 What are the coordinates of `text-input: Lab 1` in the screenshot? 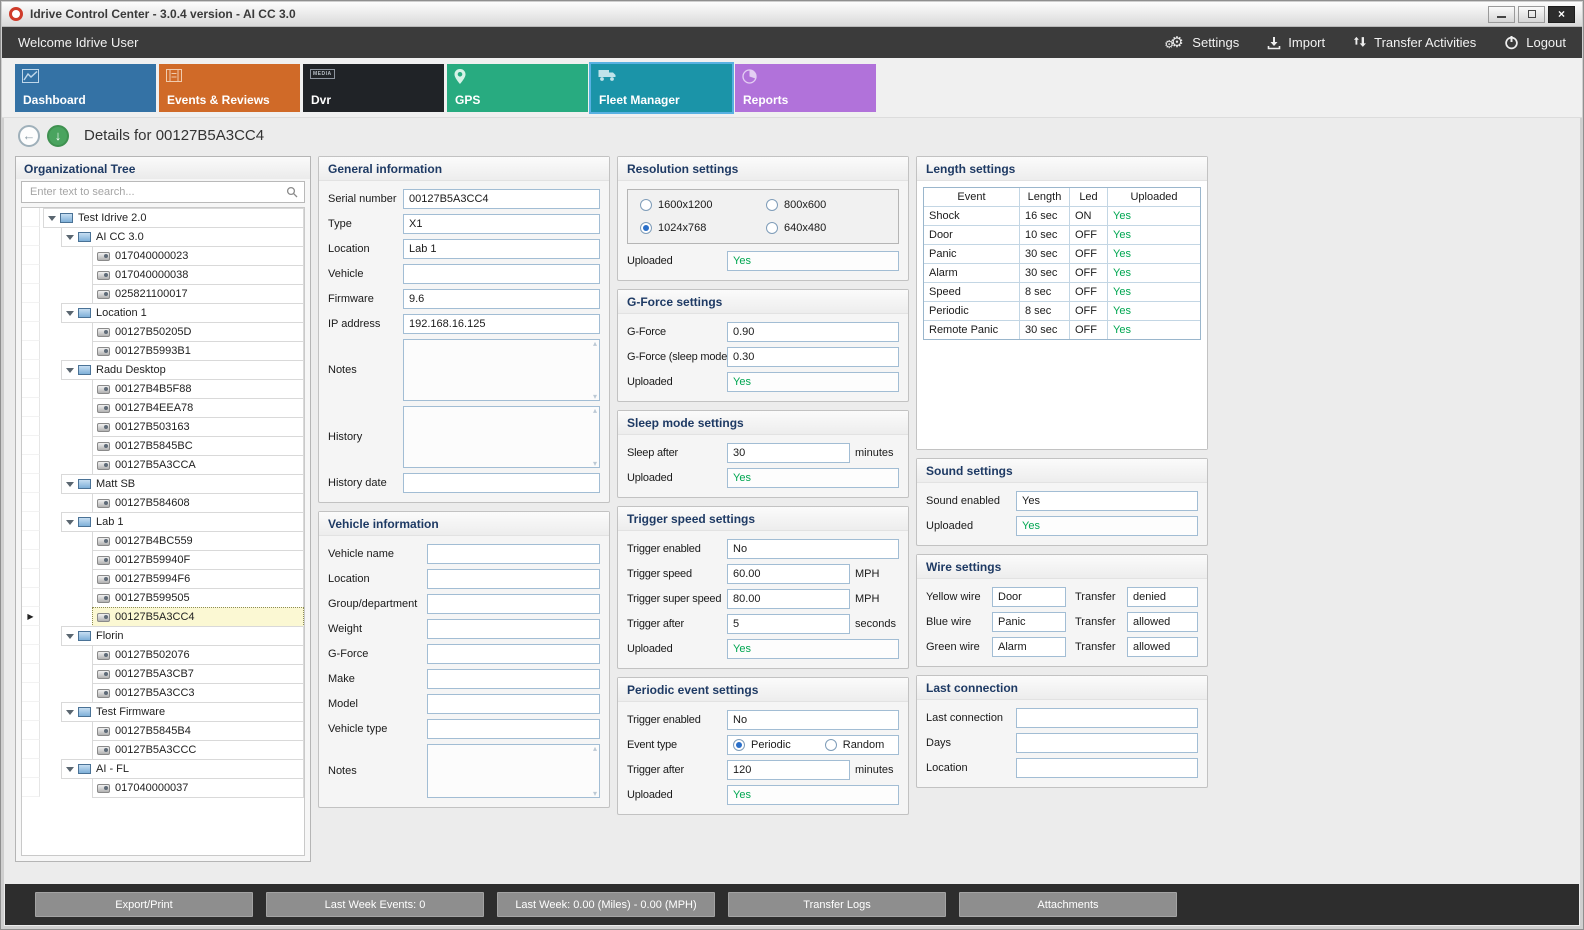 It's located at (501, 249).